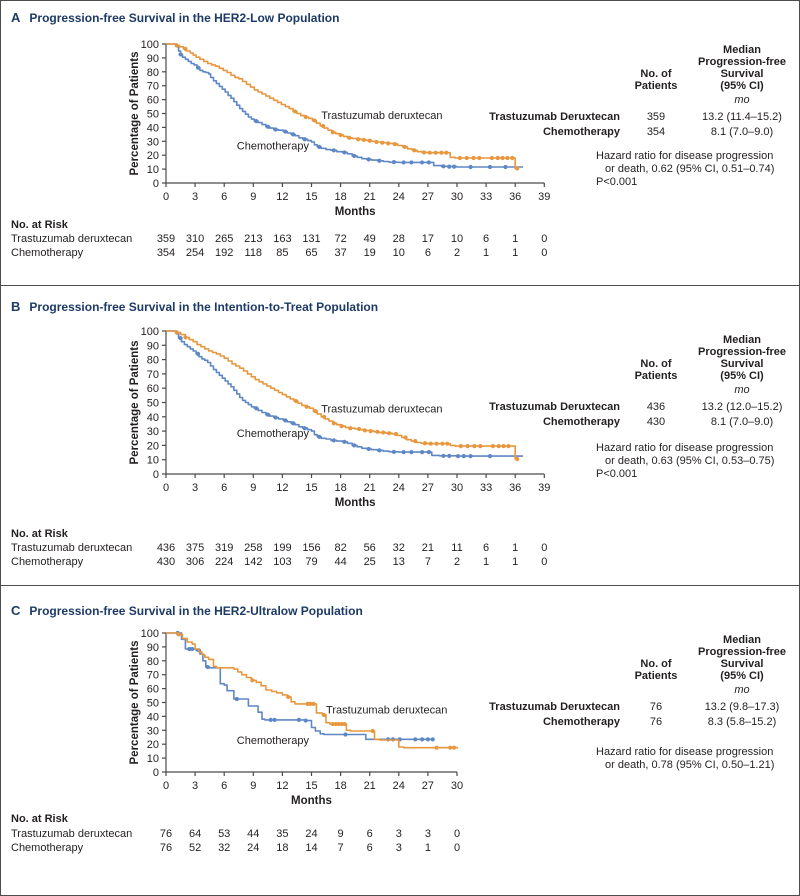  I want to click on y-axis-title: Percentage of Patients, so click(135, 703).